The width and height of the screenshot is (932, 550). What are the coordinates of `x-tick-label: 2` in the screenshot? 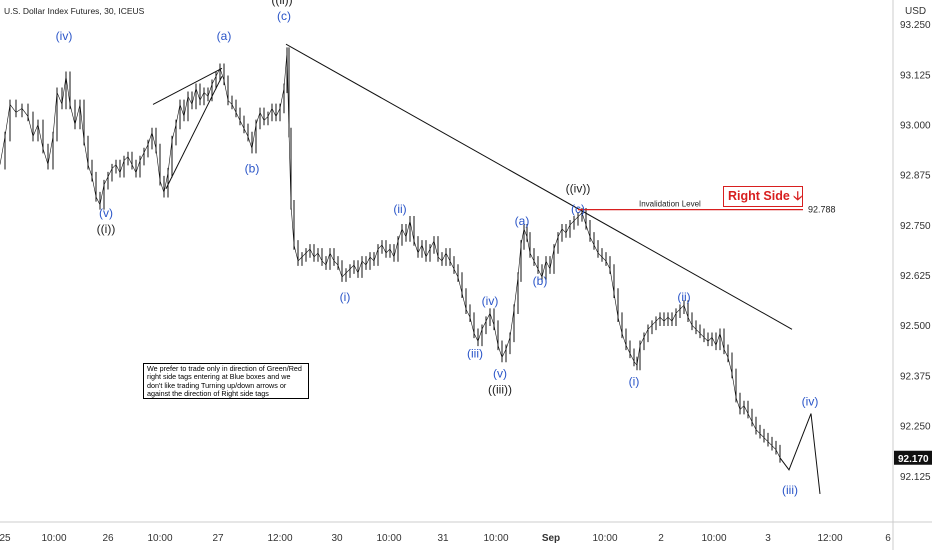 It's located at (661, 538).